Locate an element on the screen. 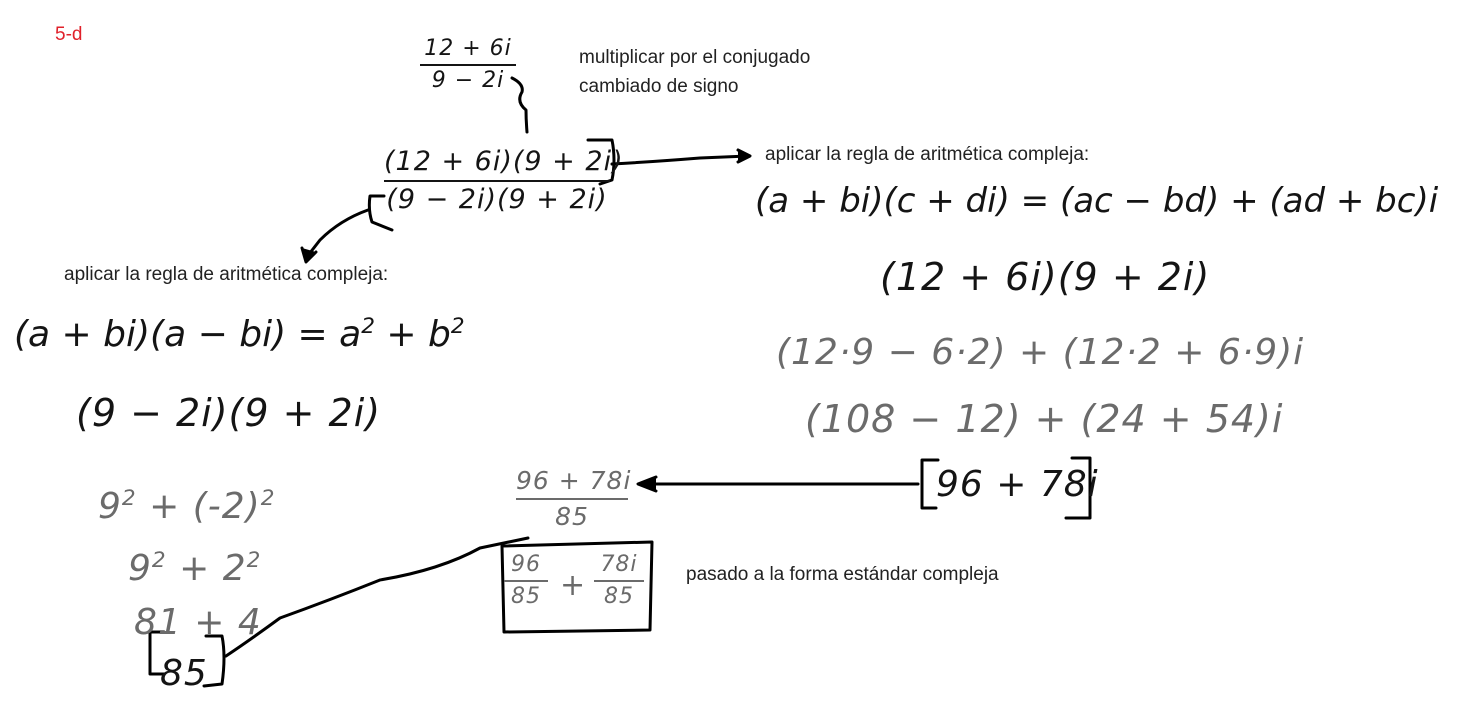 This screenshot has height=701, width=1474. arrowhead-result is located at coordinates (647, 484).